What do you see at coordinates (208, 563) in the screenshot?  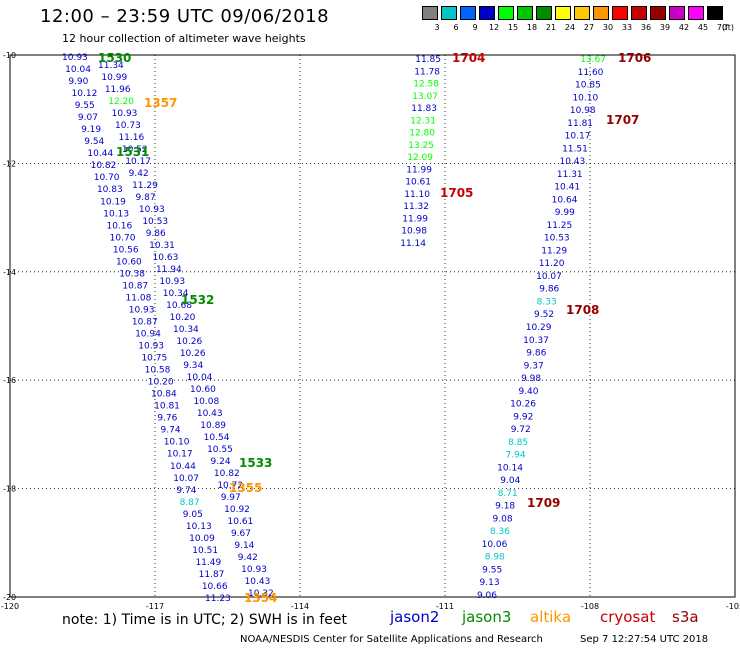 I see `swh-label-track-a: 11.49` at bounding box center [208, 563].